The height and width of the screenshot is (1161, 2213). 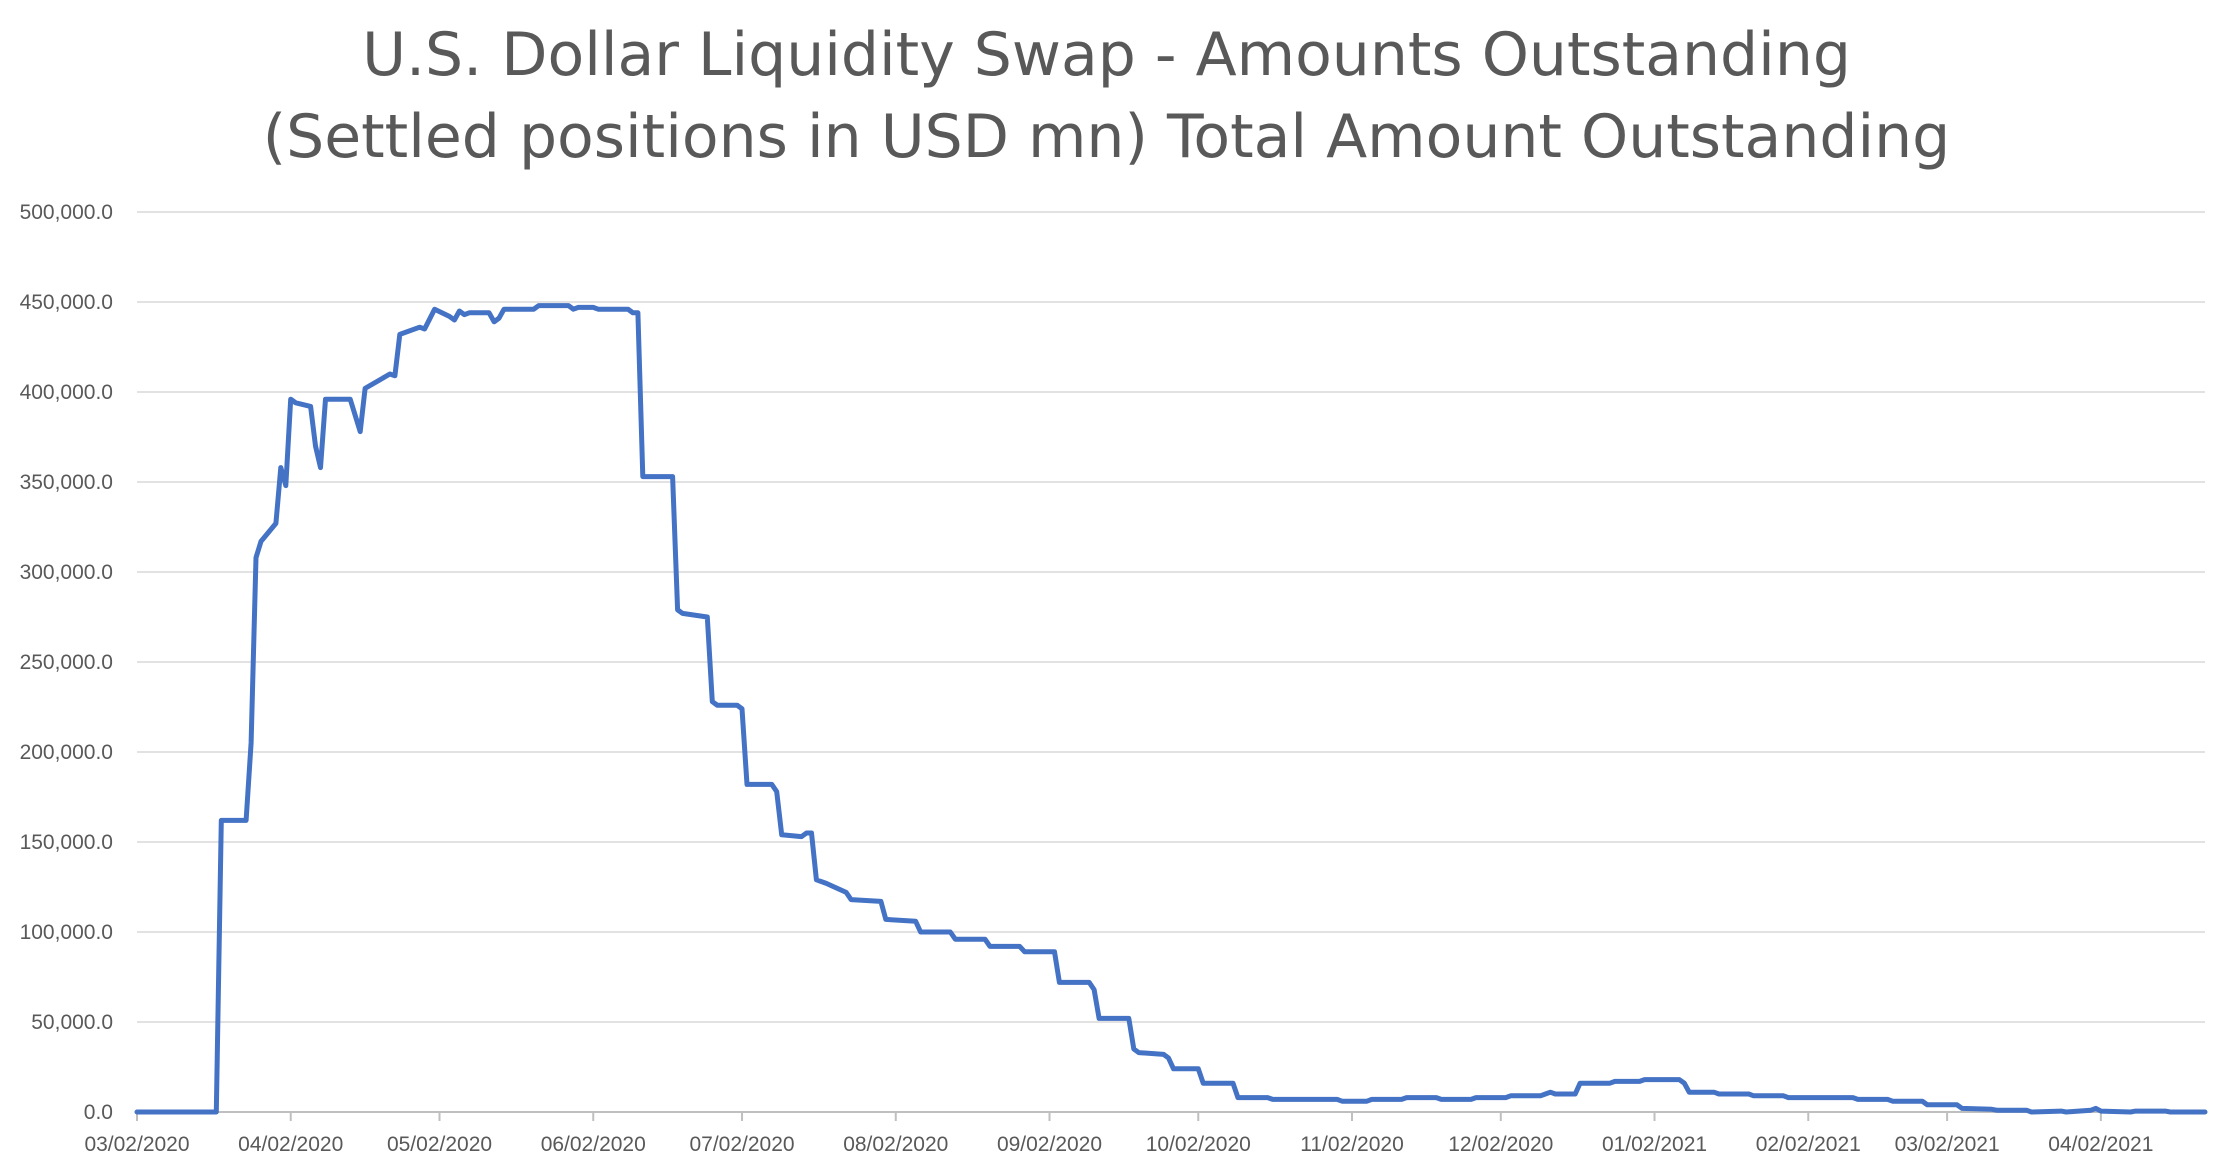 What do you see at coordinates (1198, 1144) in the screenshot?
I see `x-tick-label: 10/02/2020` at bounding box center [1198, 1144].